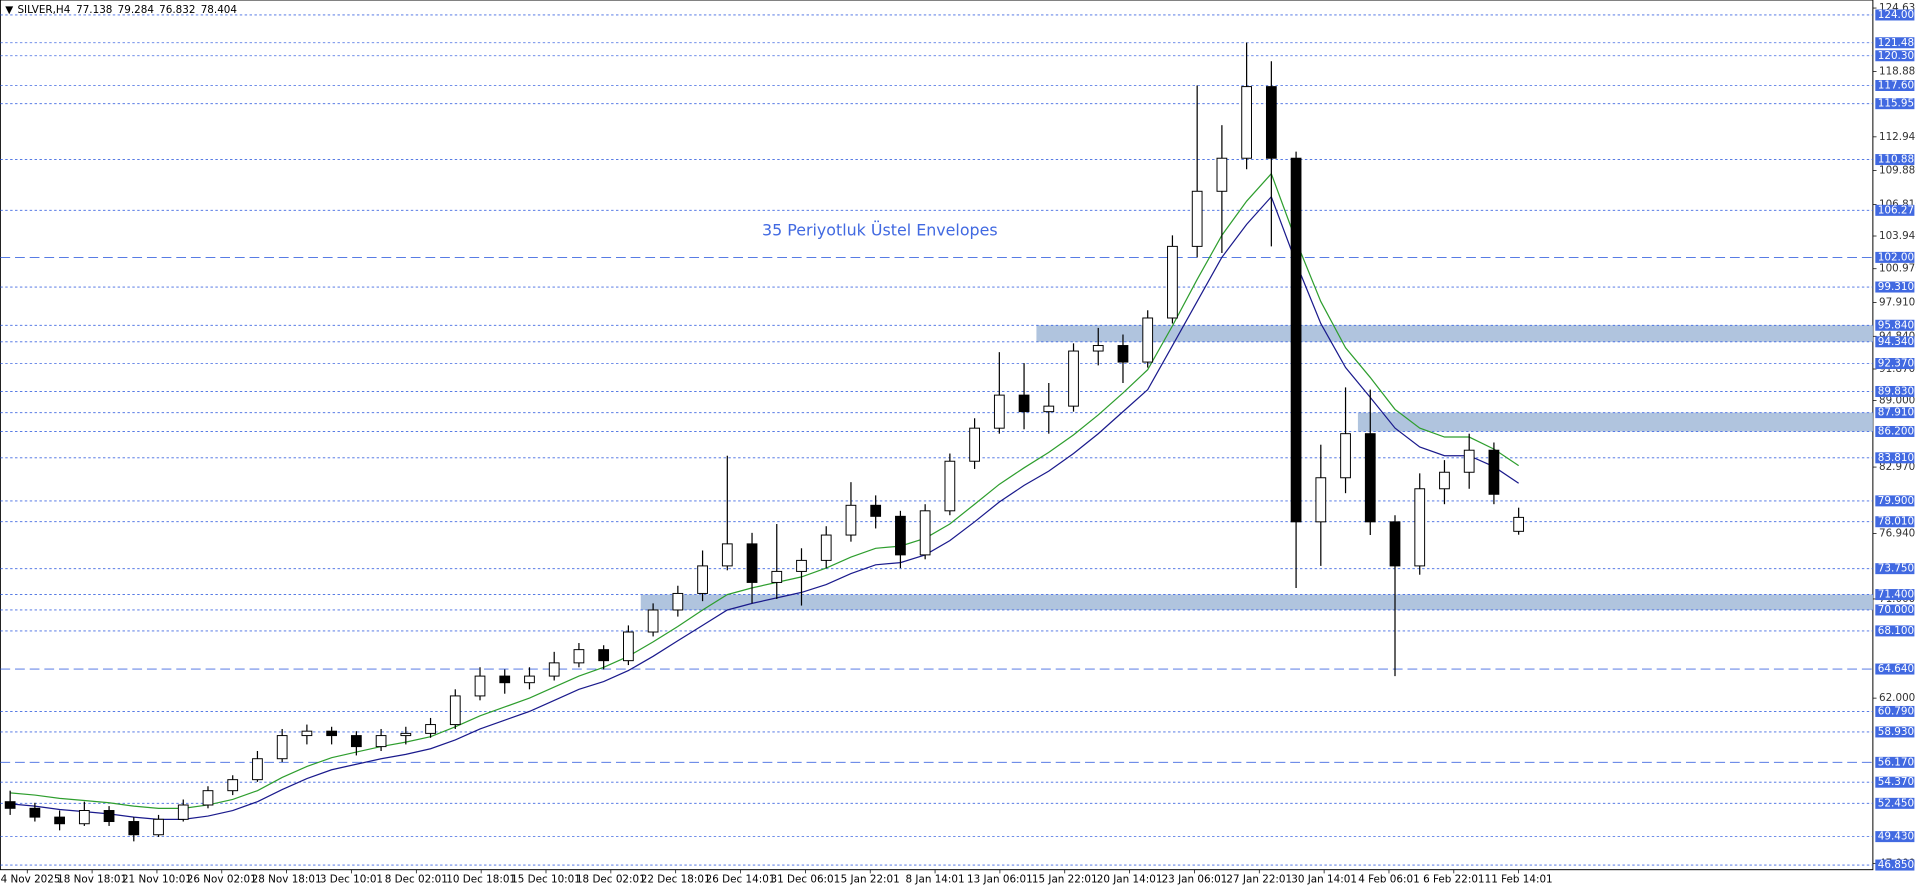  Describe the element at coordinates (741, 879) in the screenshot. I see `x-tick-label: 26 Dec 14:01` at that location.